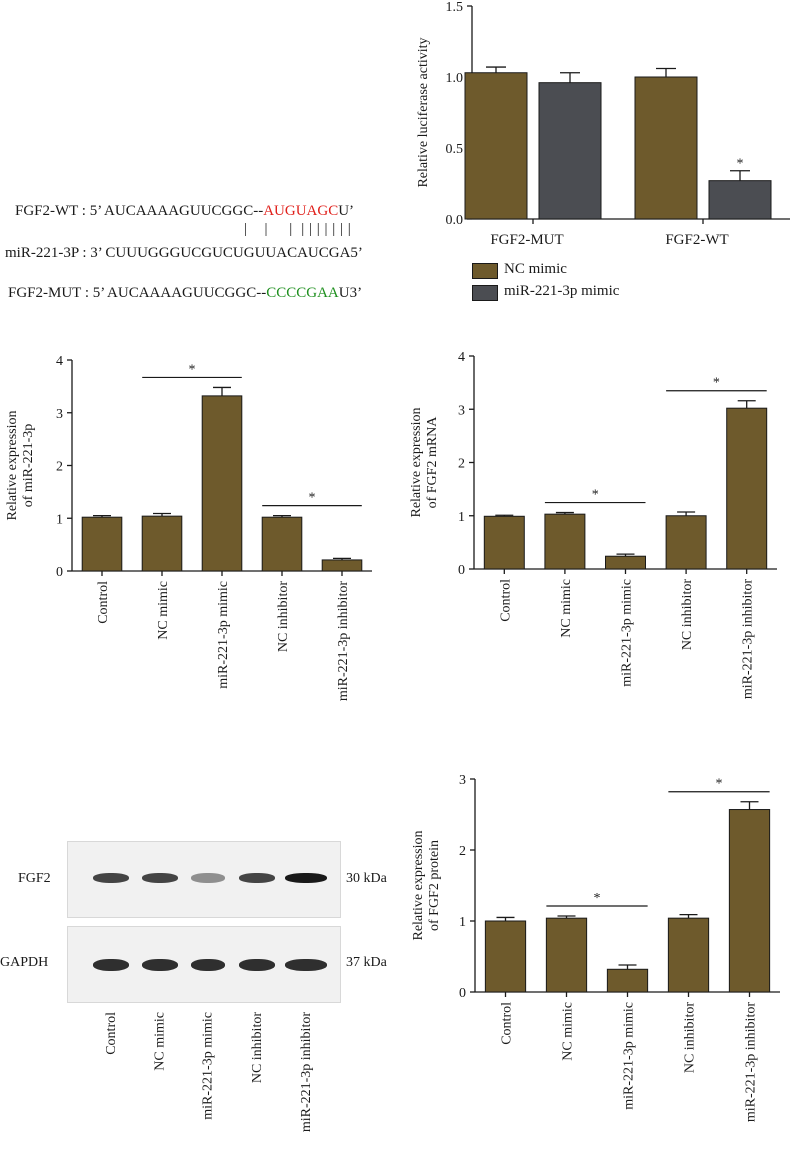  I want to click on mut-seed-site: CCCCGAA, so click(302, 293).